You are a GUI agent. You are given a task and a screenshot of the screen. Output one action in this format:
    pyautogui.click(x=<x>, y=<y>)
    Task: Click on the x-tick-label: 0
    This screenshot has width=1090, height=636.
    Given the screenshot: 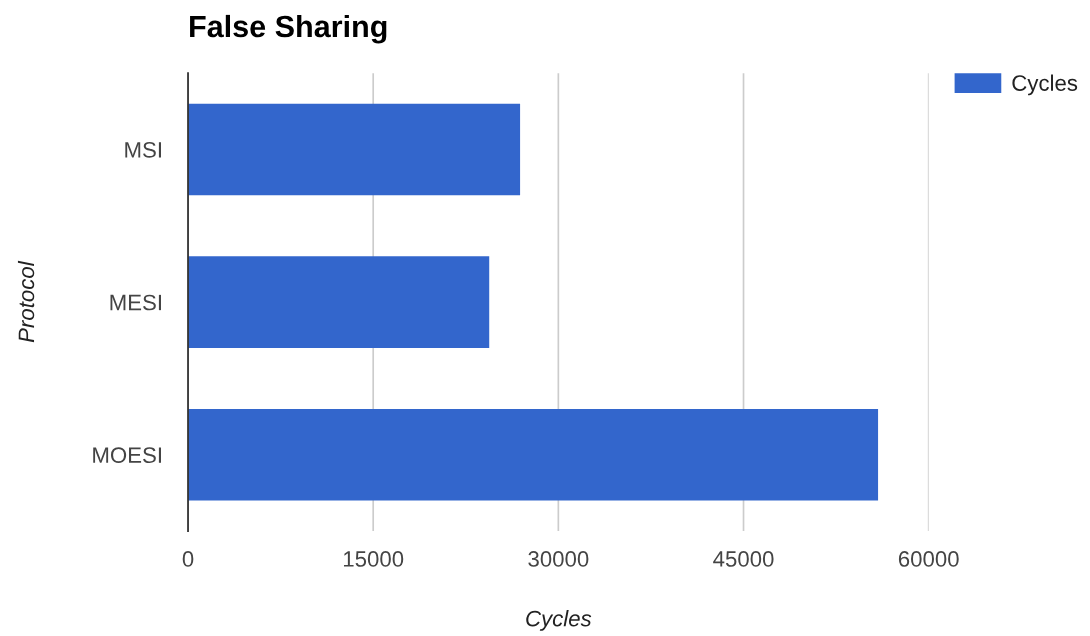 What is the action you would take?
    pyautogui.click(x=188, y=559)
    